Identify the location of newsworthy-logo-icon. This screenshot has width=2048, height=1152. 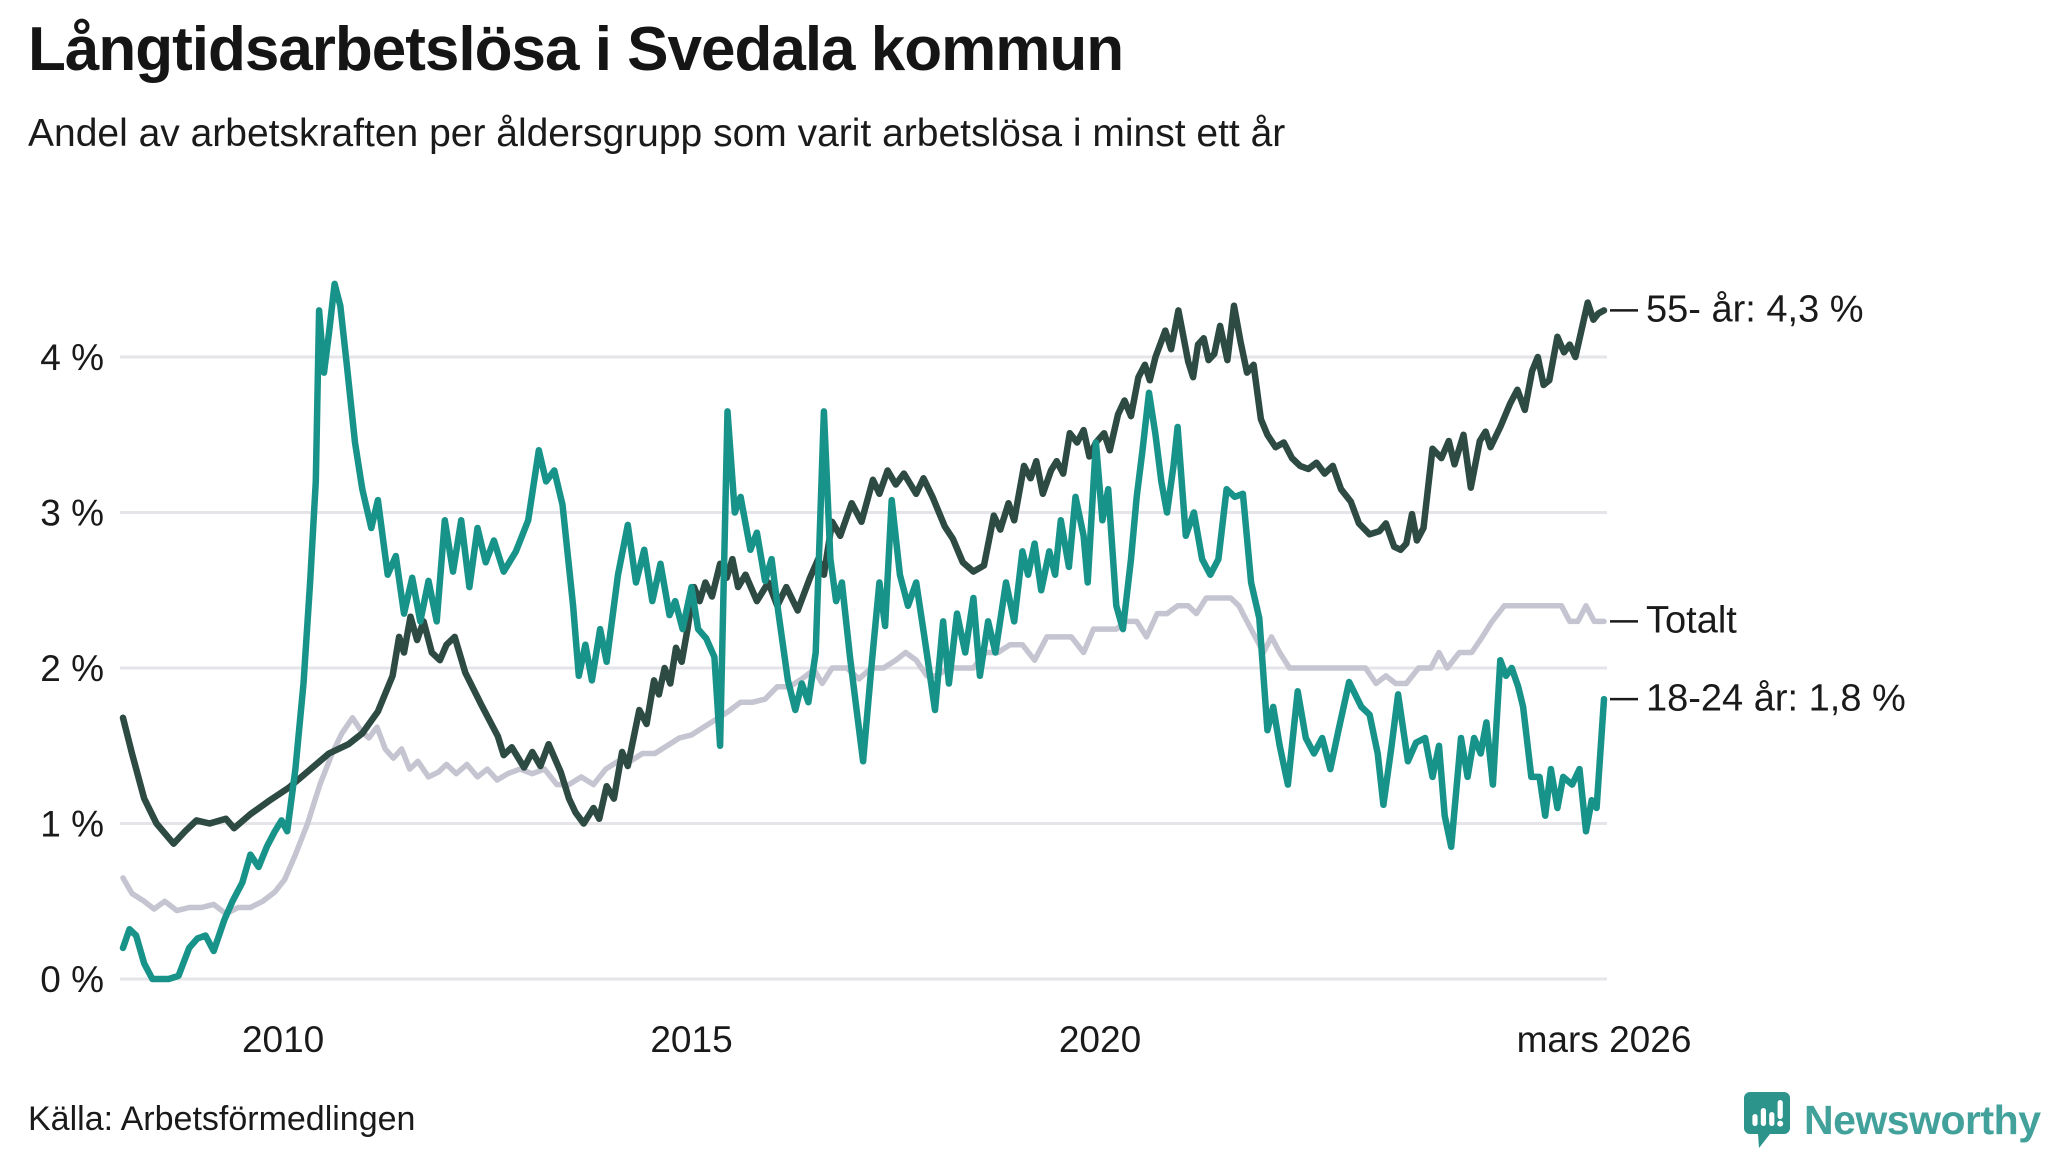
(1767, 1120).